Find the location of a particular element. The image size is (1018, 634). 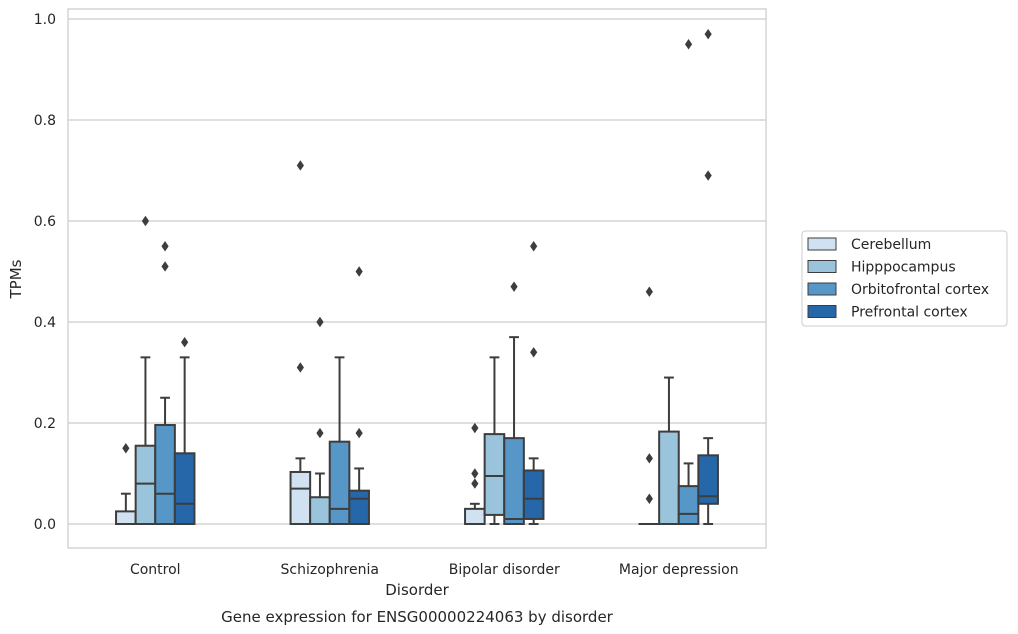

x-tick-label: Schizophrenia is located at coordinates (330, 570).